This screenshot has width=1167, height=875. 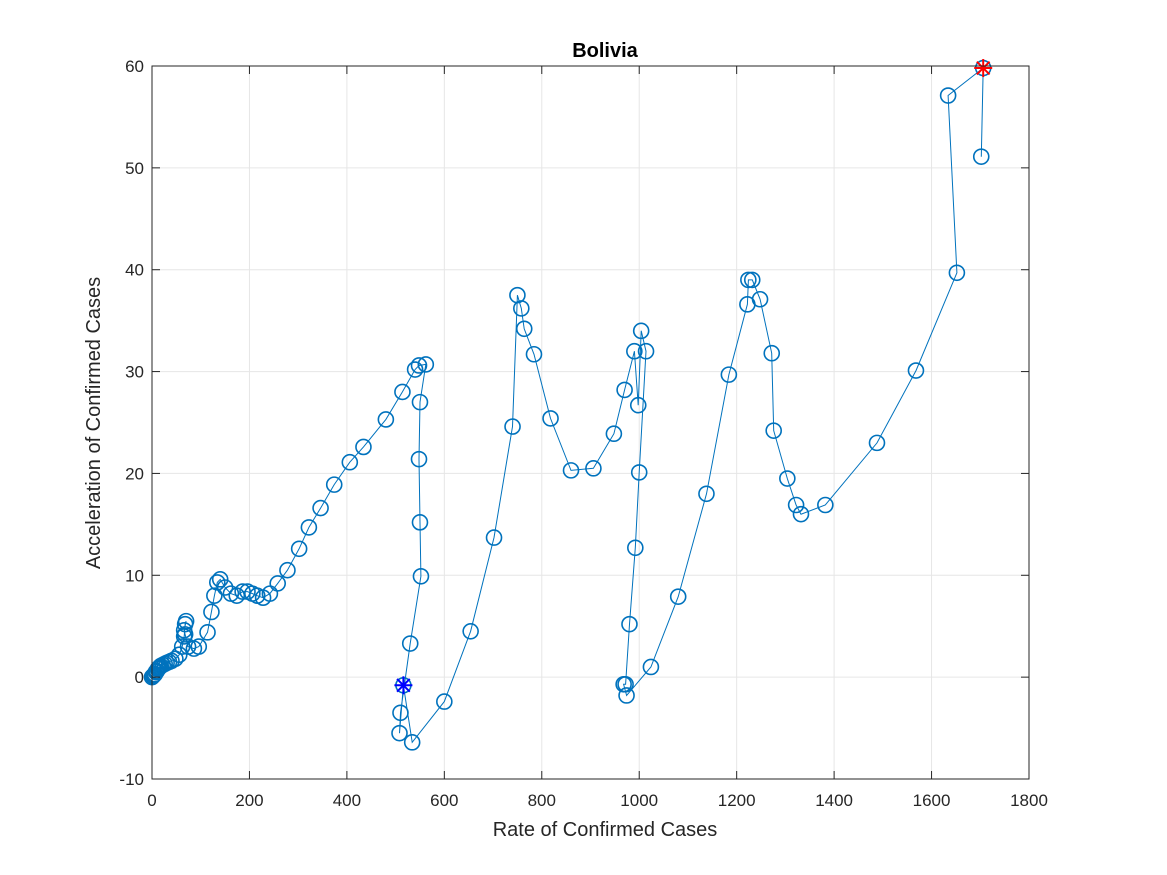 I want to click on y-tick-label: 0, so click(x=139, y=677).